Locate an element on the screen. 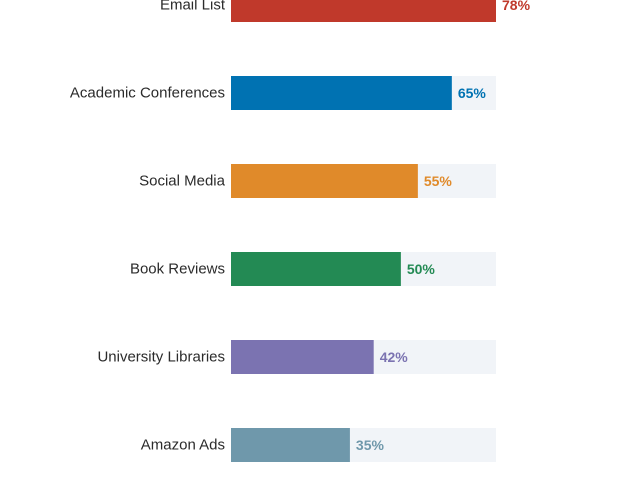  category-label: Social Media is located at coordinates (182, 181).